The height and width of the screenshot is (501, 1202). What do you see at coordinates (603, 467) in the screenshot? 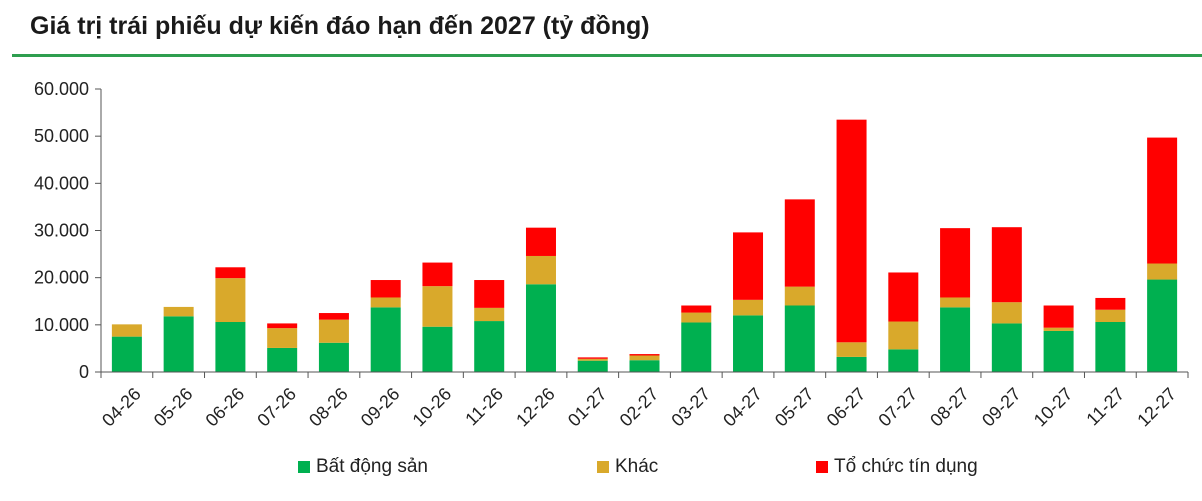
I see `legend-swatch-khac` at bounding box center [603, 467].